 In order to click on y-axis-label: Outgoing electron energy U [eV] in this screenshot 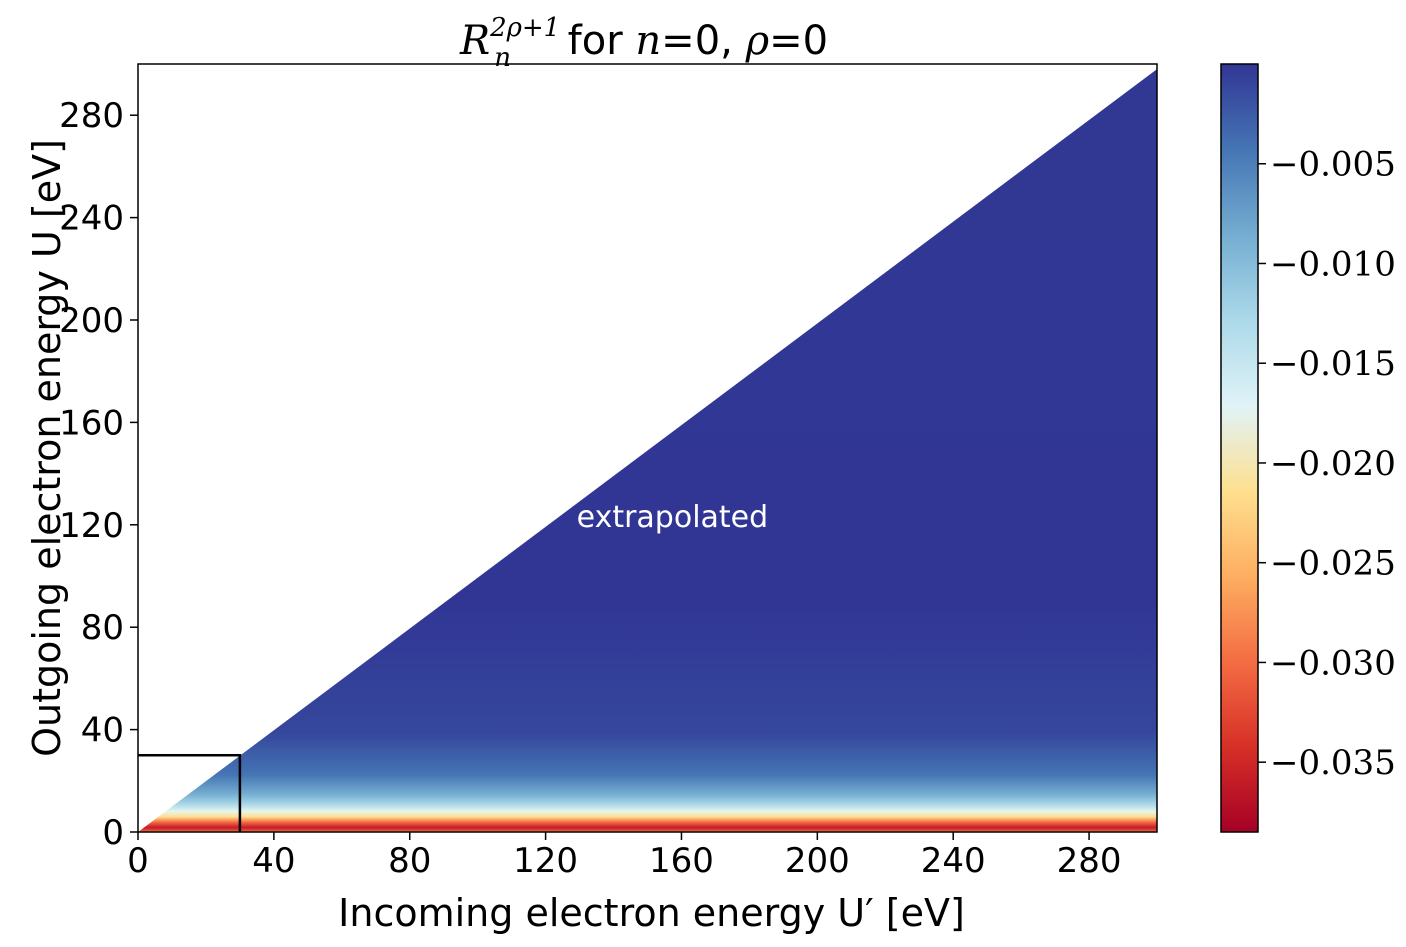, I will do `click(47, 448)`.